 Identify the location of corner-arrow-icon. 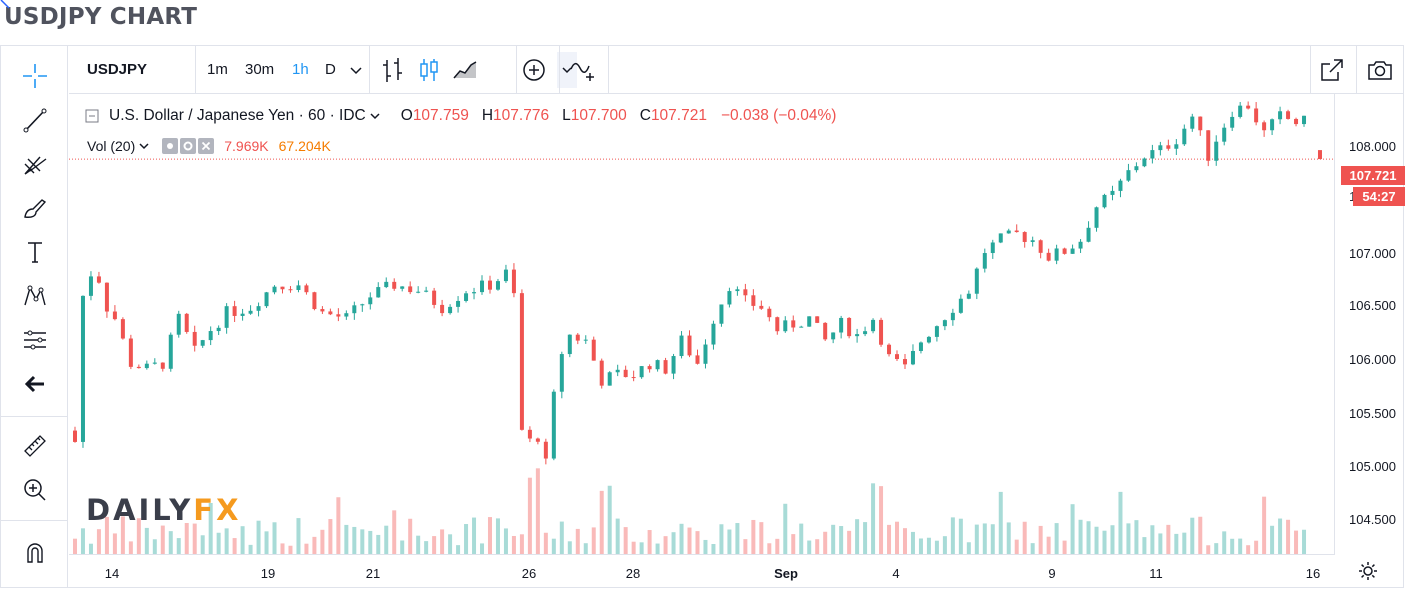
(5, 4).